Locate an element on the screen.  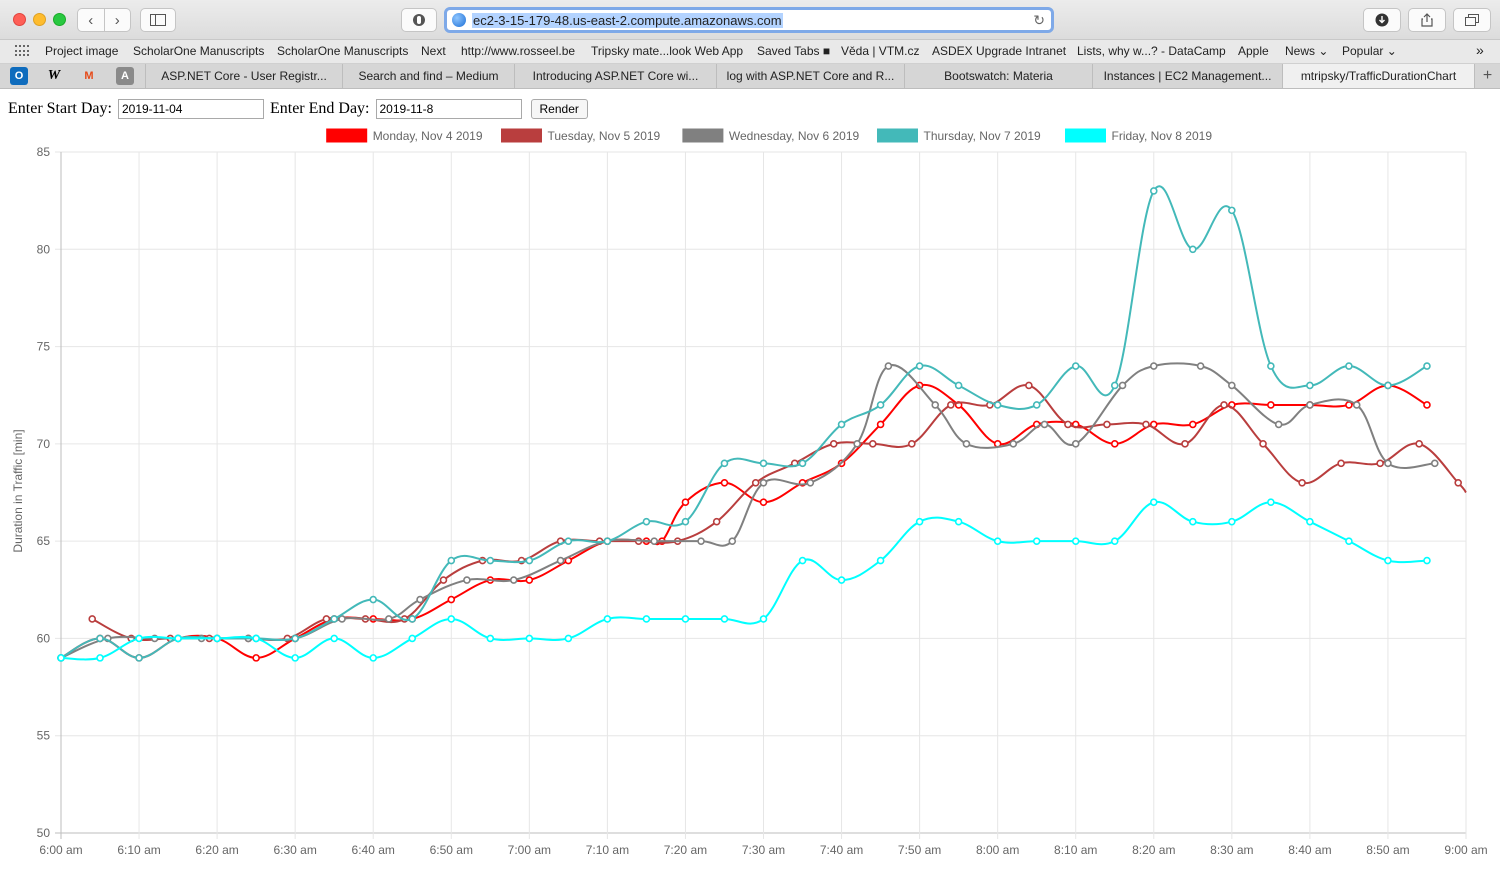
x-tick-label: 7:10 am is located at coordinates (607, 850).